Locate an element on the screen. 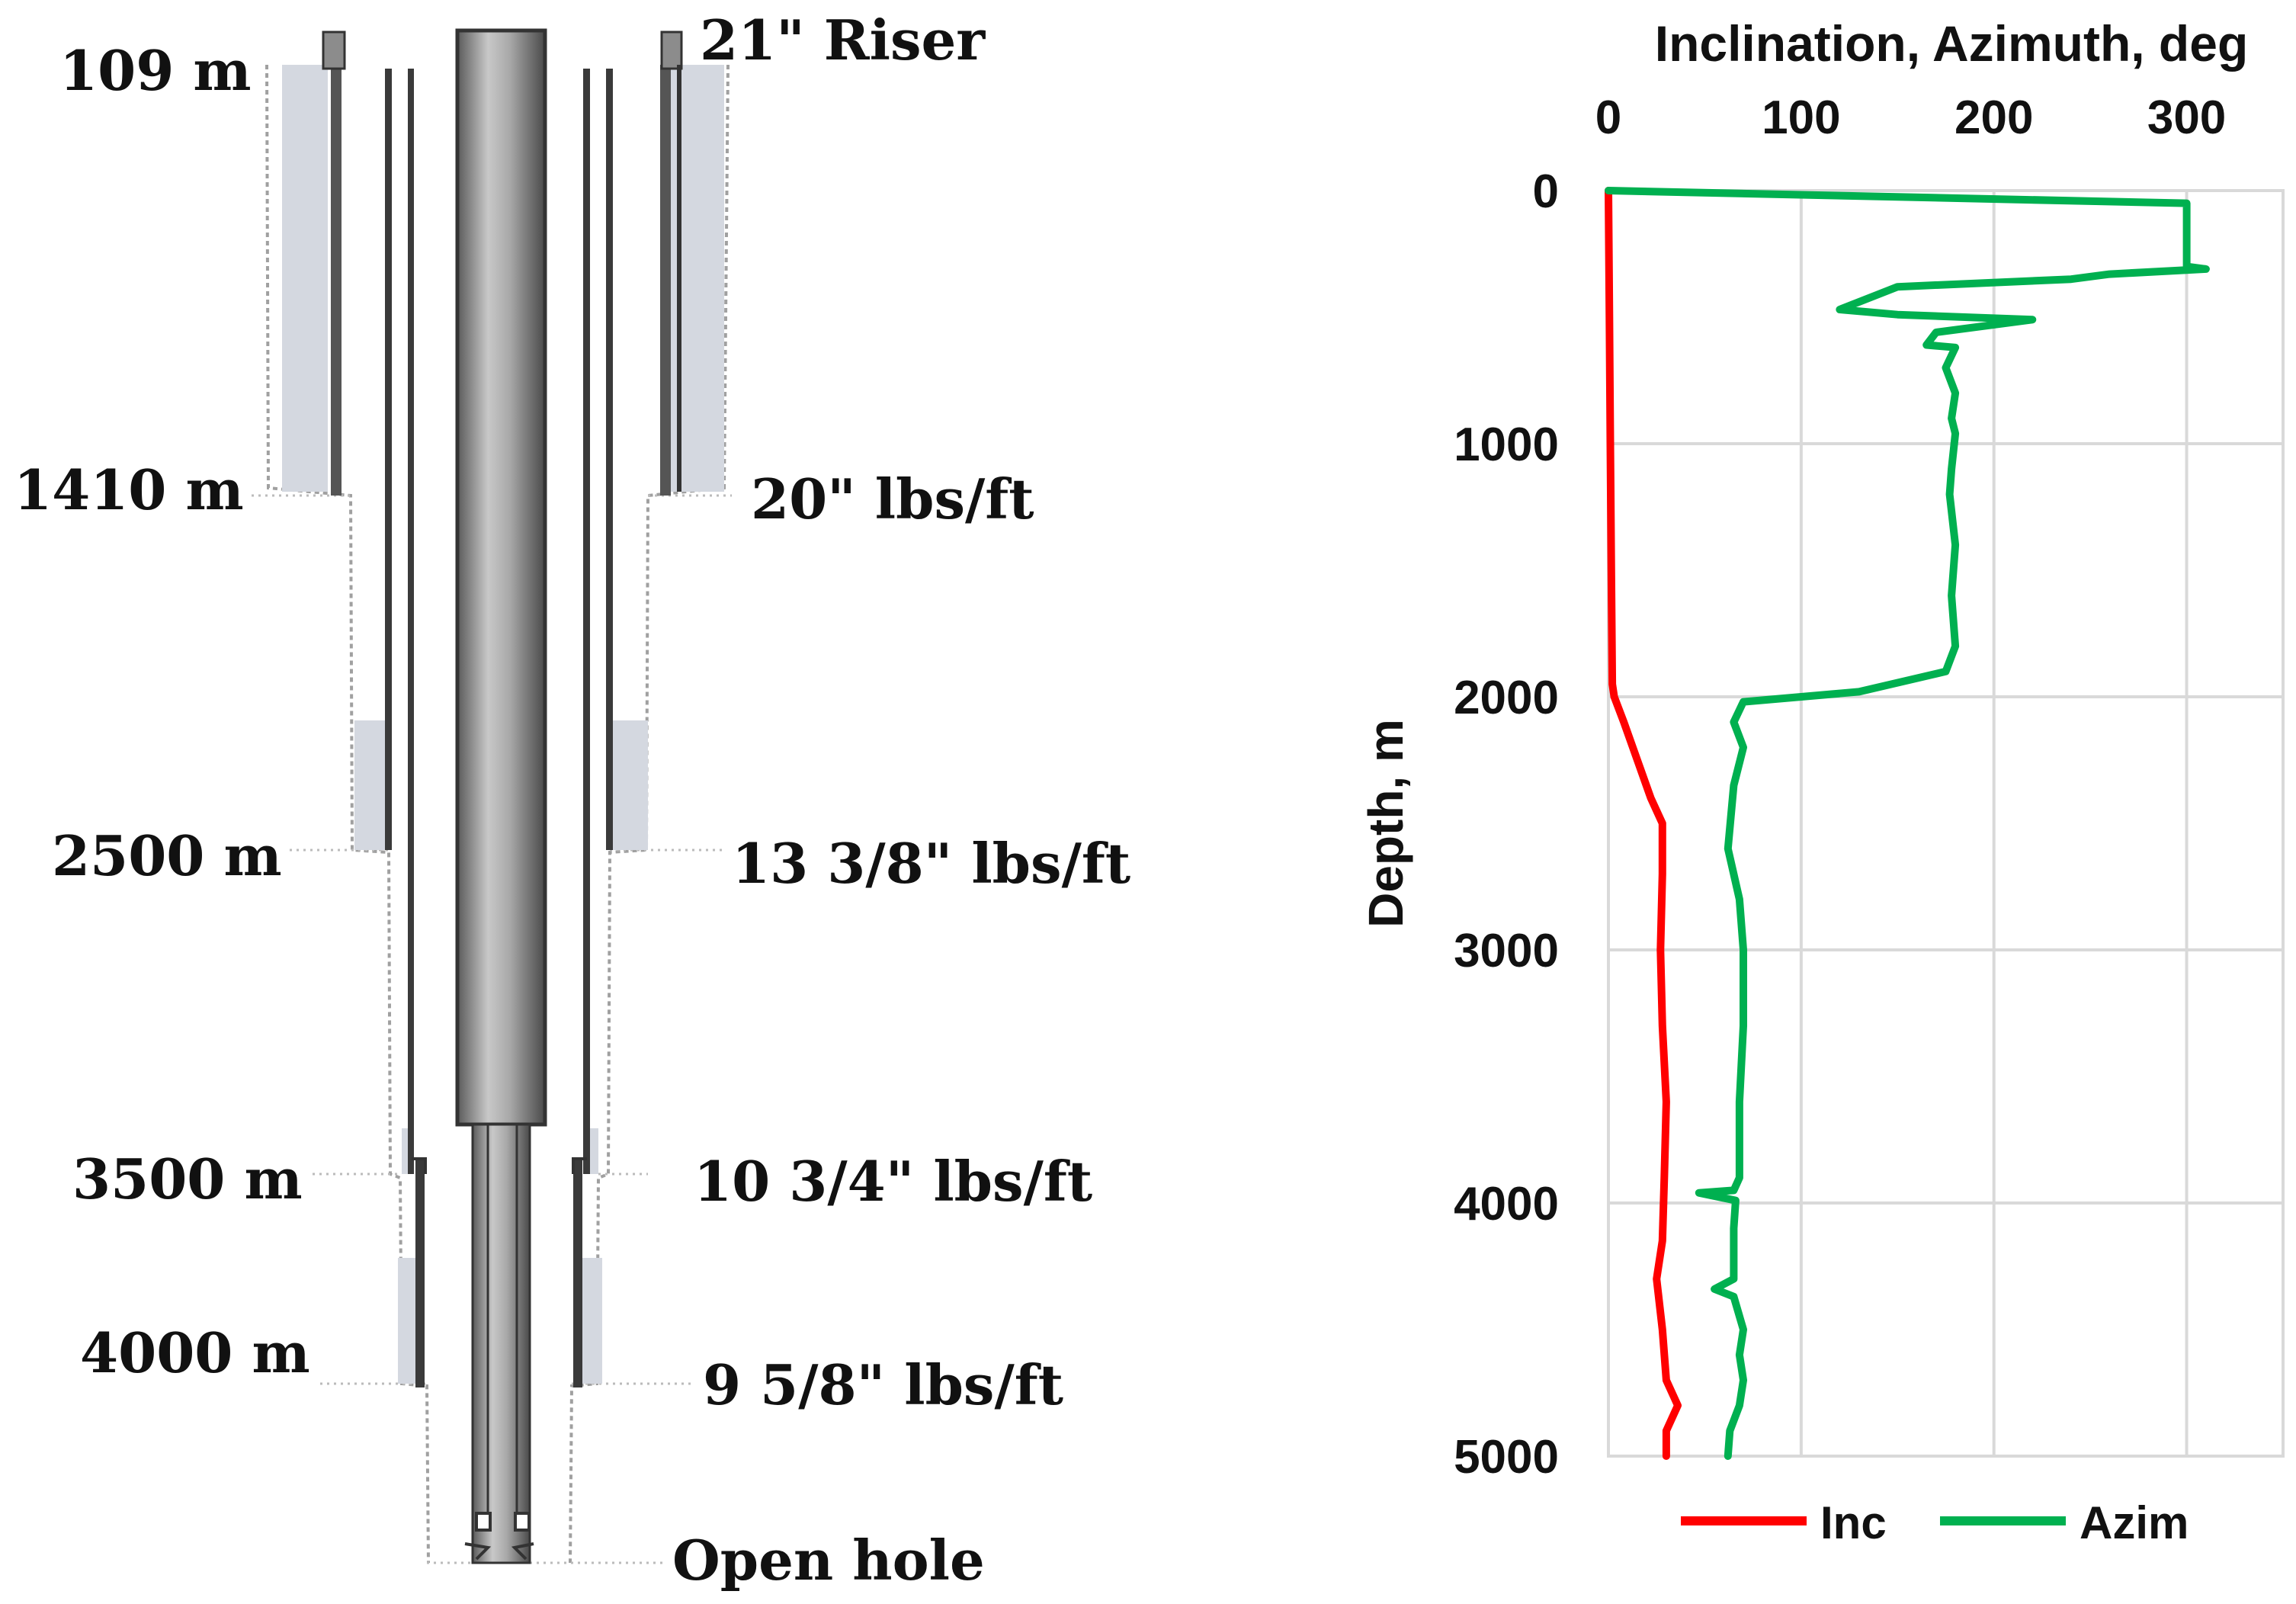  casing-13in-left-b is located at coordinates (411, 621).